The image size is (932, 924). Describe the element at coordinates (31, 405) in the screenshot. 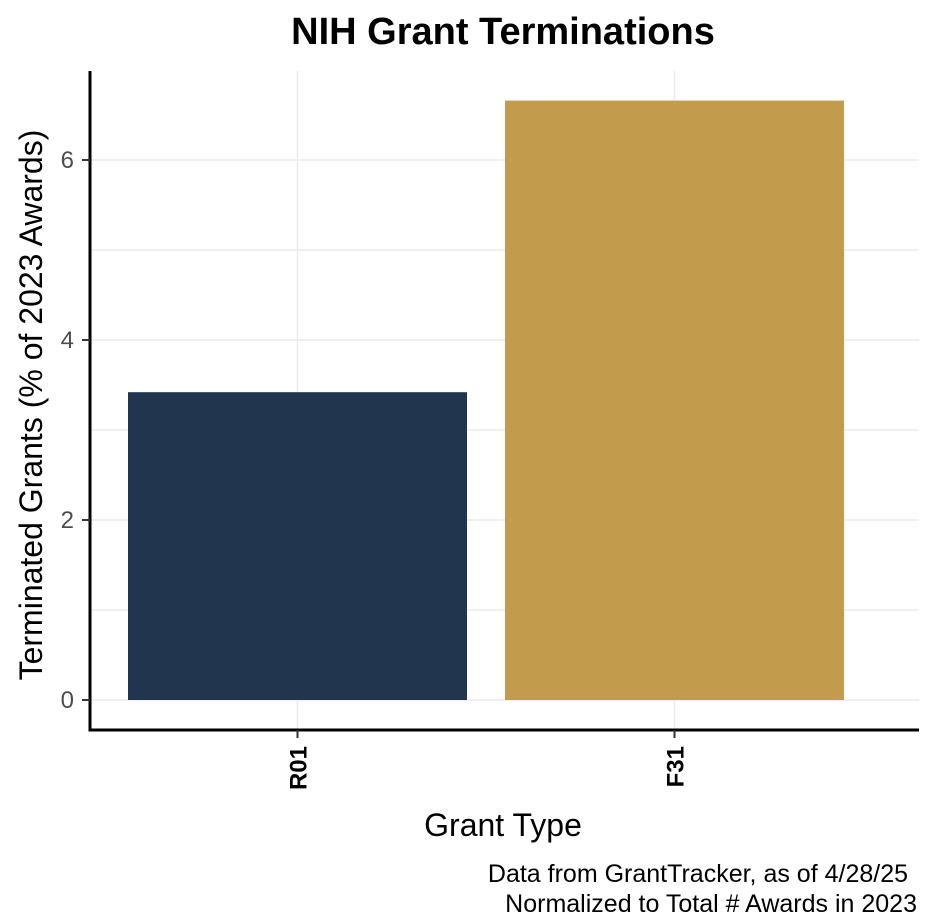

I see `y-axis-title: Terminated Grants (% of 2023 Awards)` at that location.